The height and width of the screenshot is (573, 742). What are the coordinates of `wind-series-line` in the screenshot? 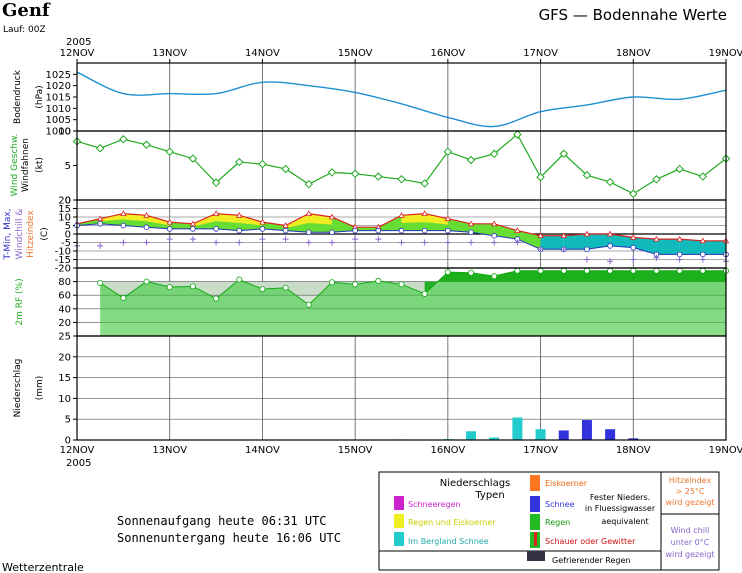 It's located at (401, 164).